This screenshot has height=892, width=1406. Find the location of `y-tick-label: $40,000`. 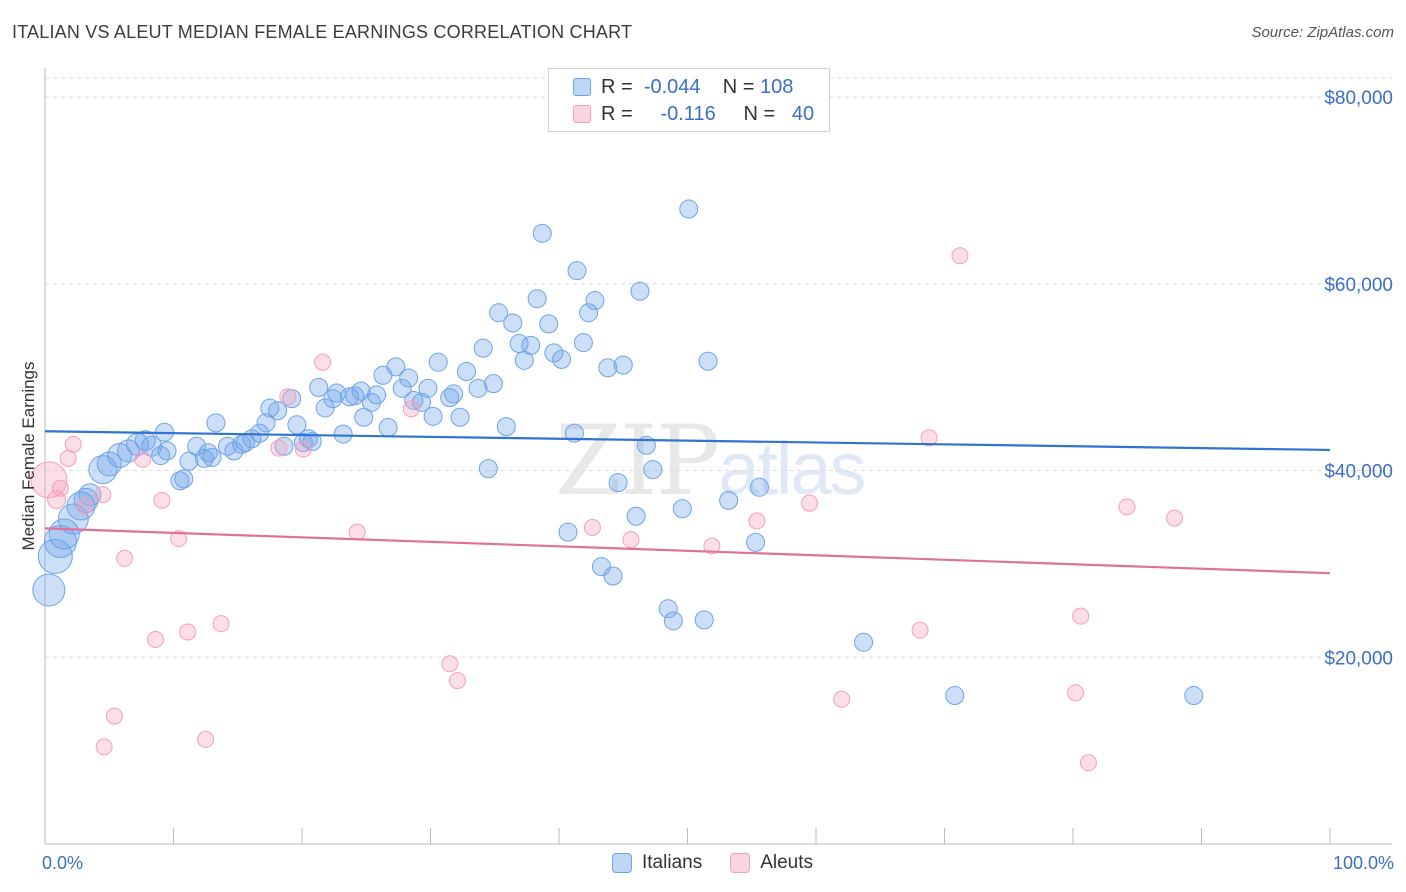

y-tick-label: $40,000 is located at coordinates (1358, 472).